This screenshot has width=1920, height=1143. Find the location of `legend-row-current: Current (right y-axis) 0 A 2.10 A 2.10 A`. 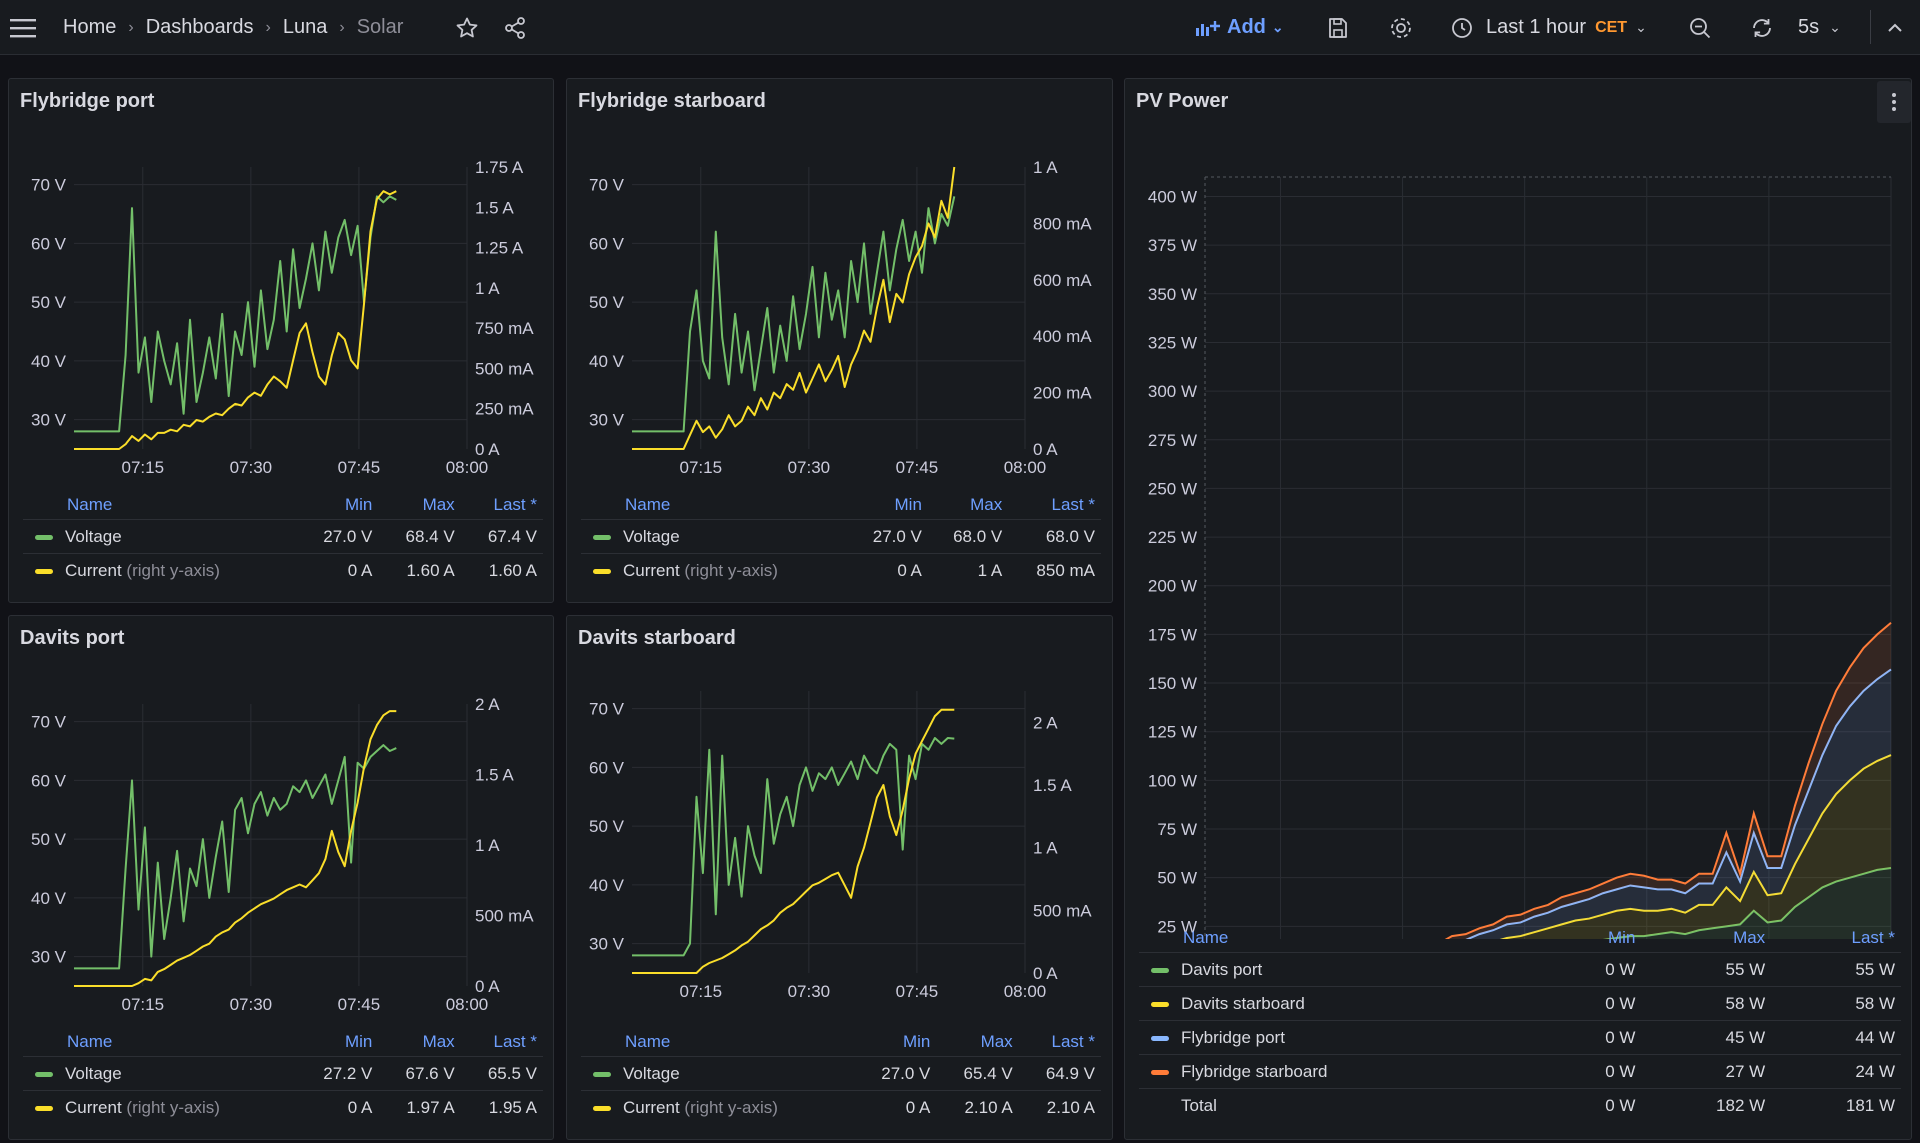

legend-row-current: Current (right y-axis) 0 A 2.10 A 2.10 A is located at coordinates (841, 1108).